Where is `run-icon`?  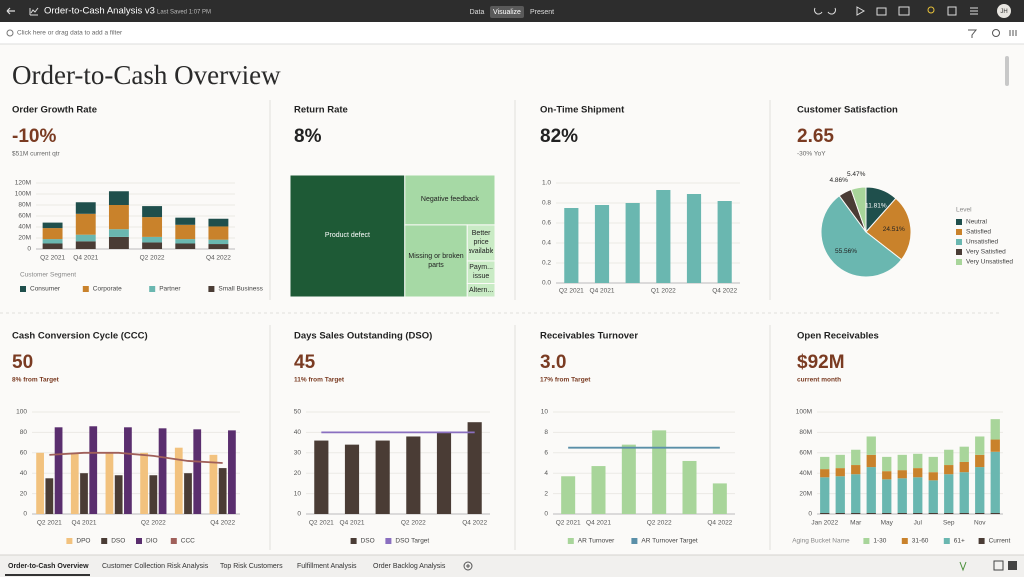
run-icon is located at coordinates (861, 11).